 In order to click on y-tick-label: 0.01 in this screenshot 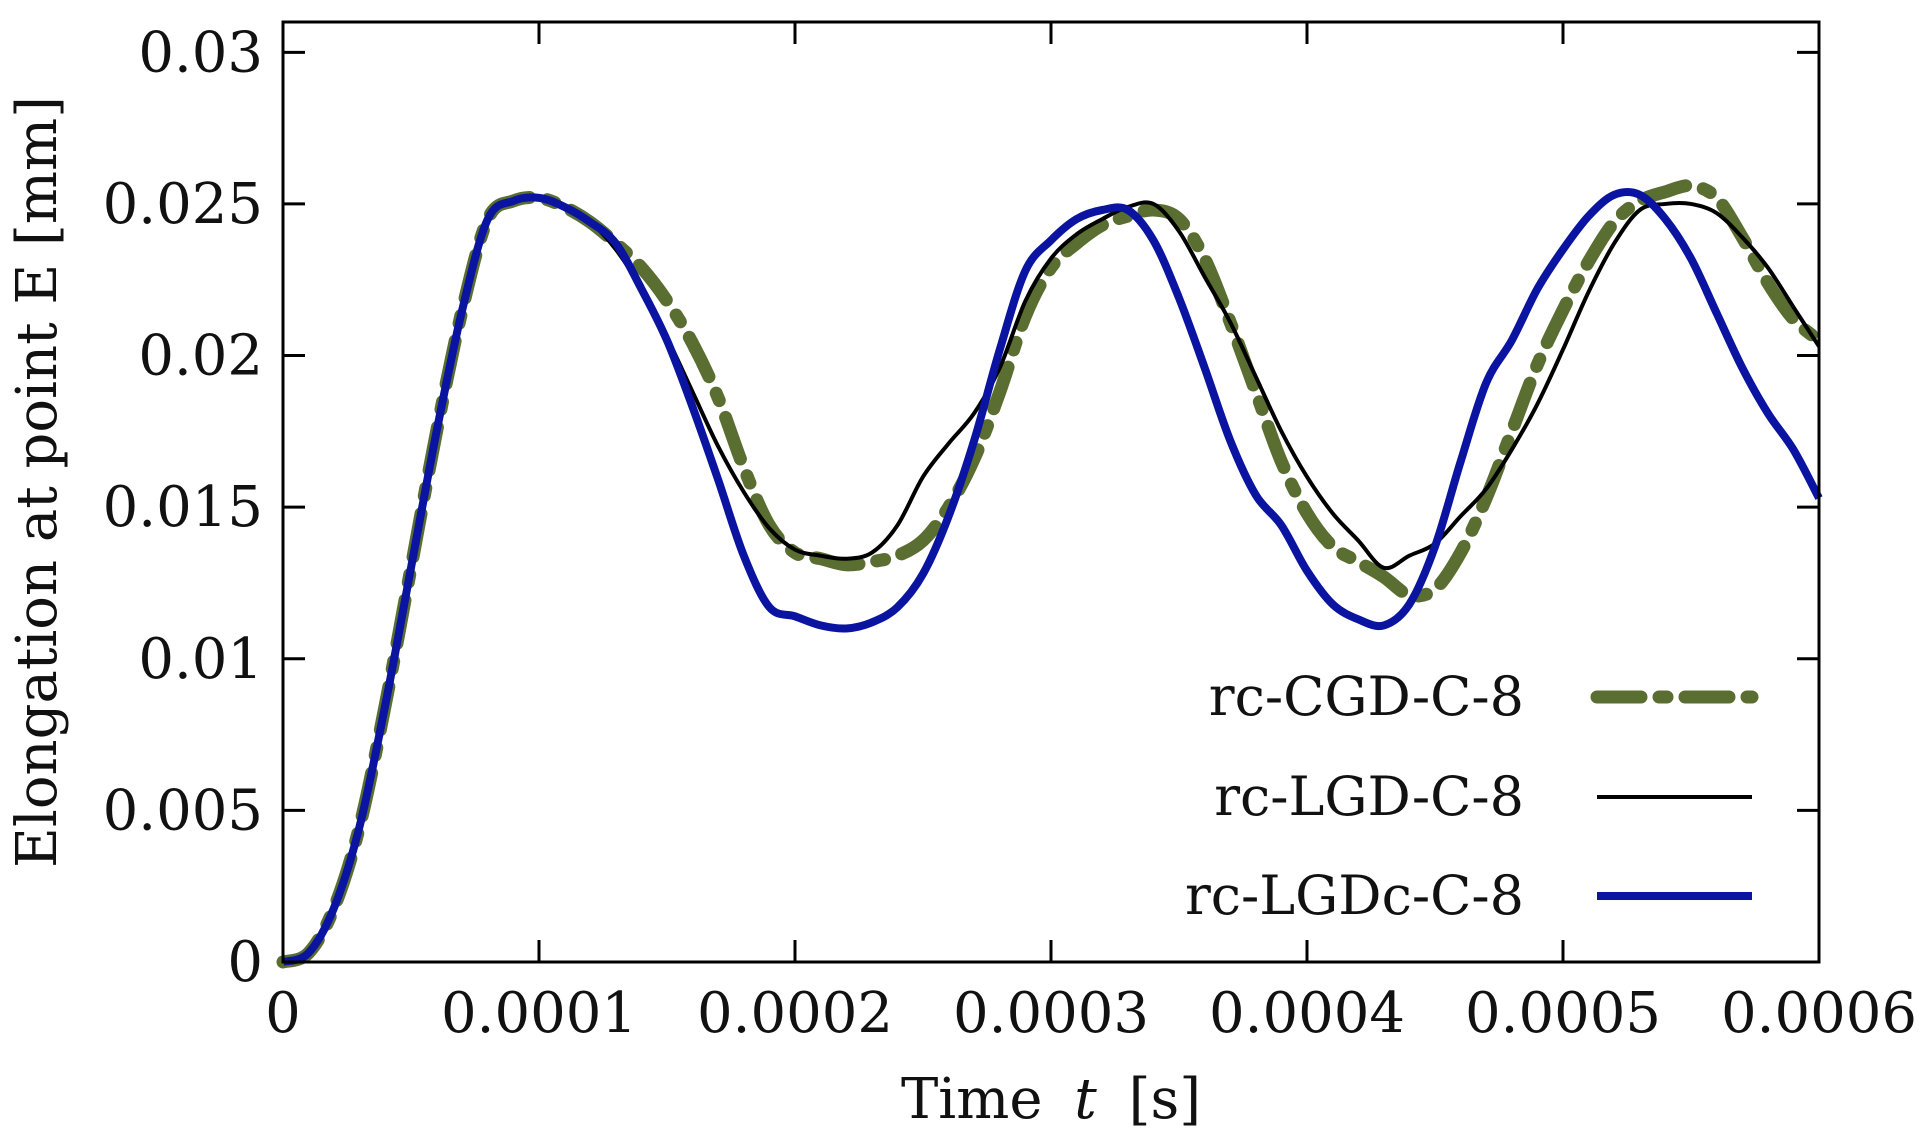, I will do `click(200, 659)`.